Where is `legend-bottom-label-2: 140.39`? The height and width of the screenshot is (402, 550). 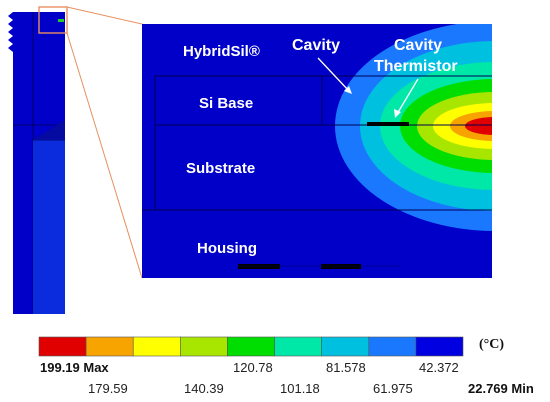
legend-bottom-label-2: 140.39 is located at coordinates (204, 388).